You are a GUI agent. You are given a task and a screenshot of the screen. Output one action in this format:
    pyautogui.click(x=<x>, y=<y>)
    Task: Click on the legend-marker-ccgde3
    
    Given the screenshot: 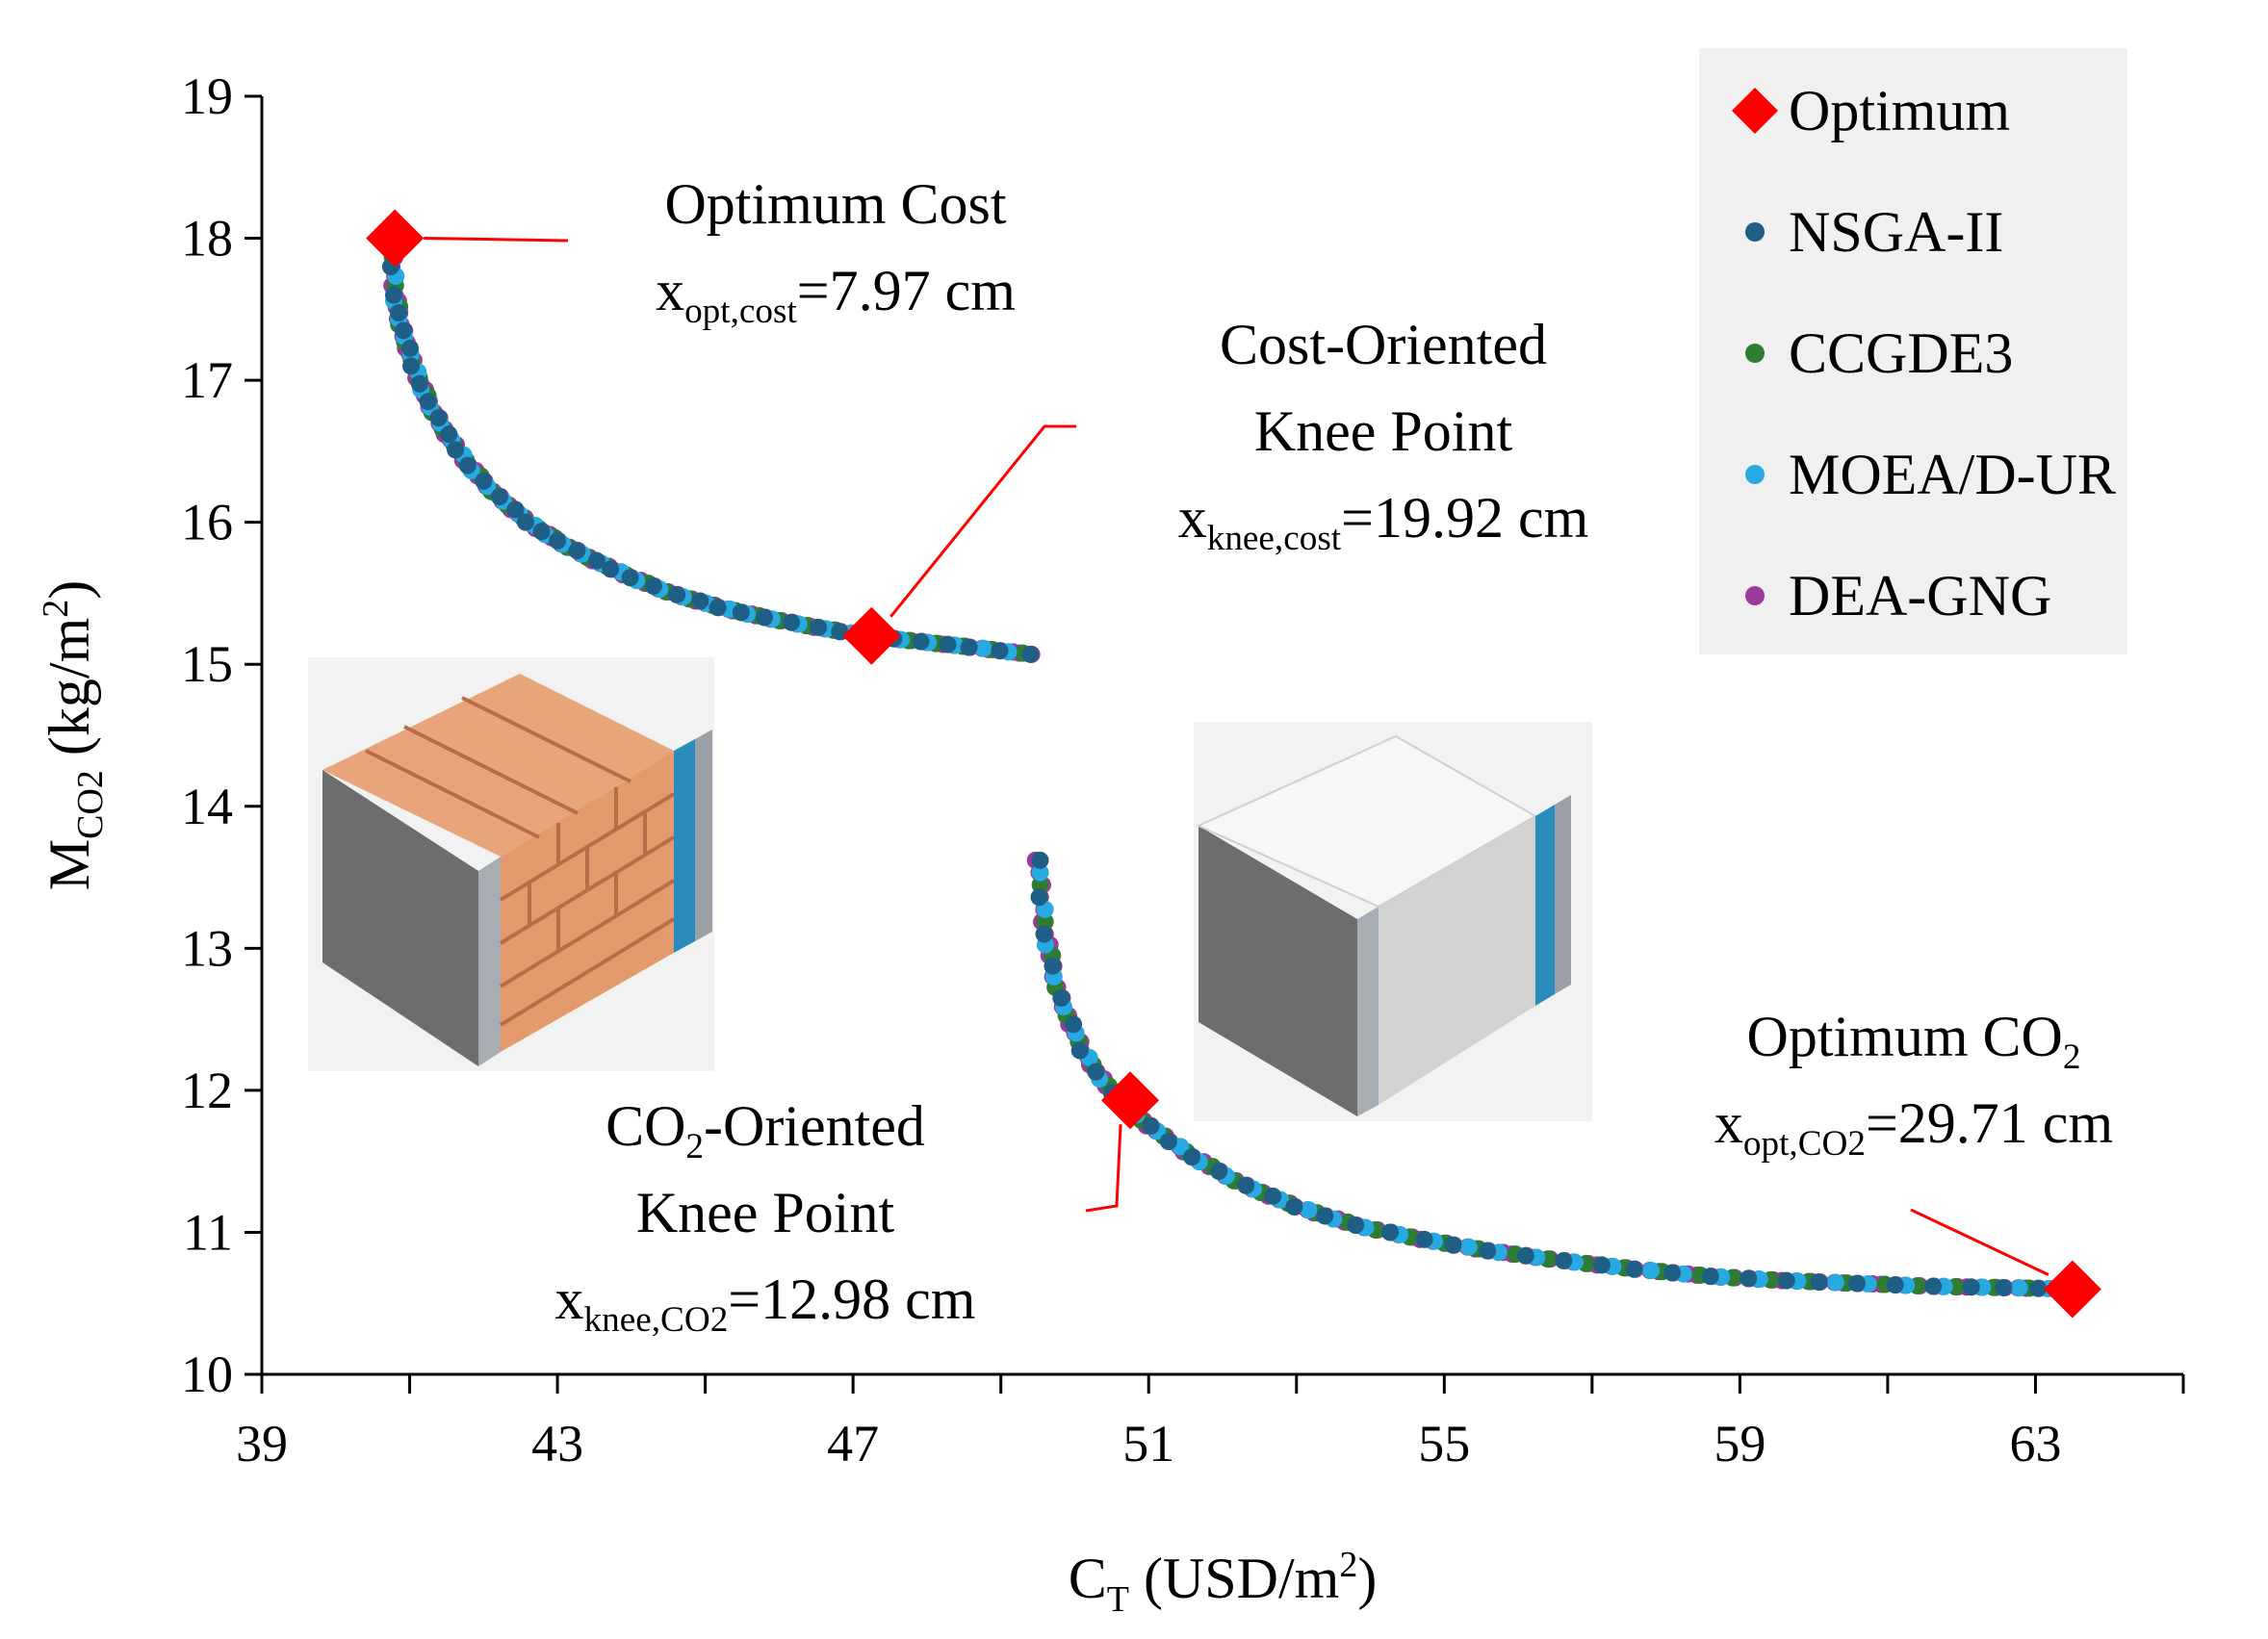 What is the action you would take?
    pyautogui.click(x=1755, y=353)
    